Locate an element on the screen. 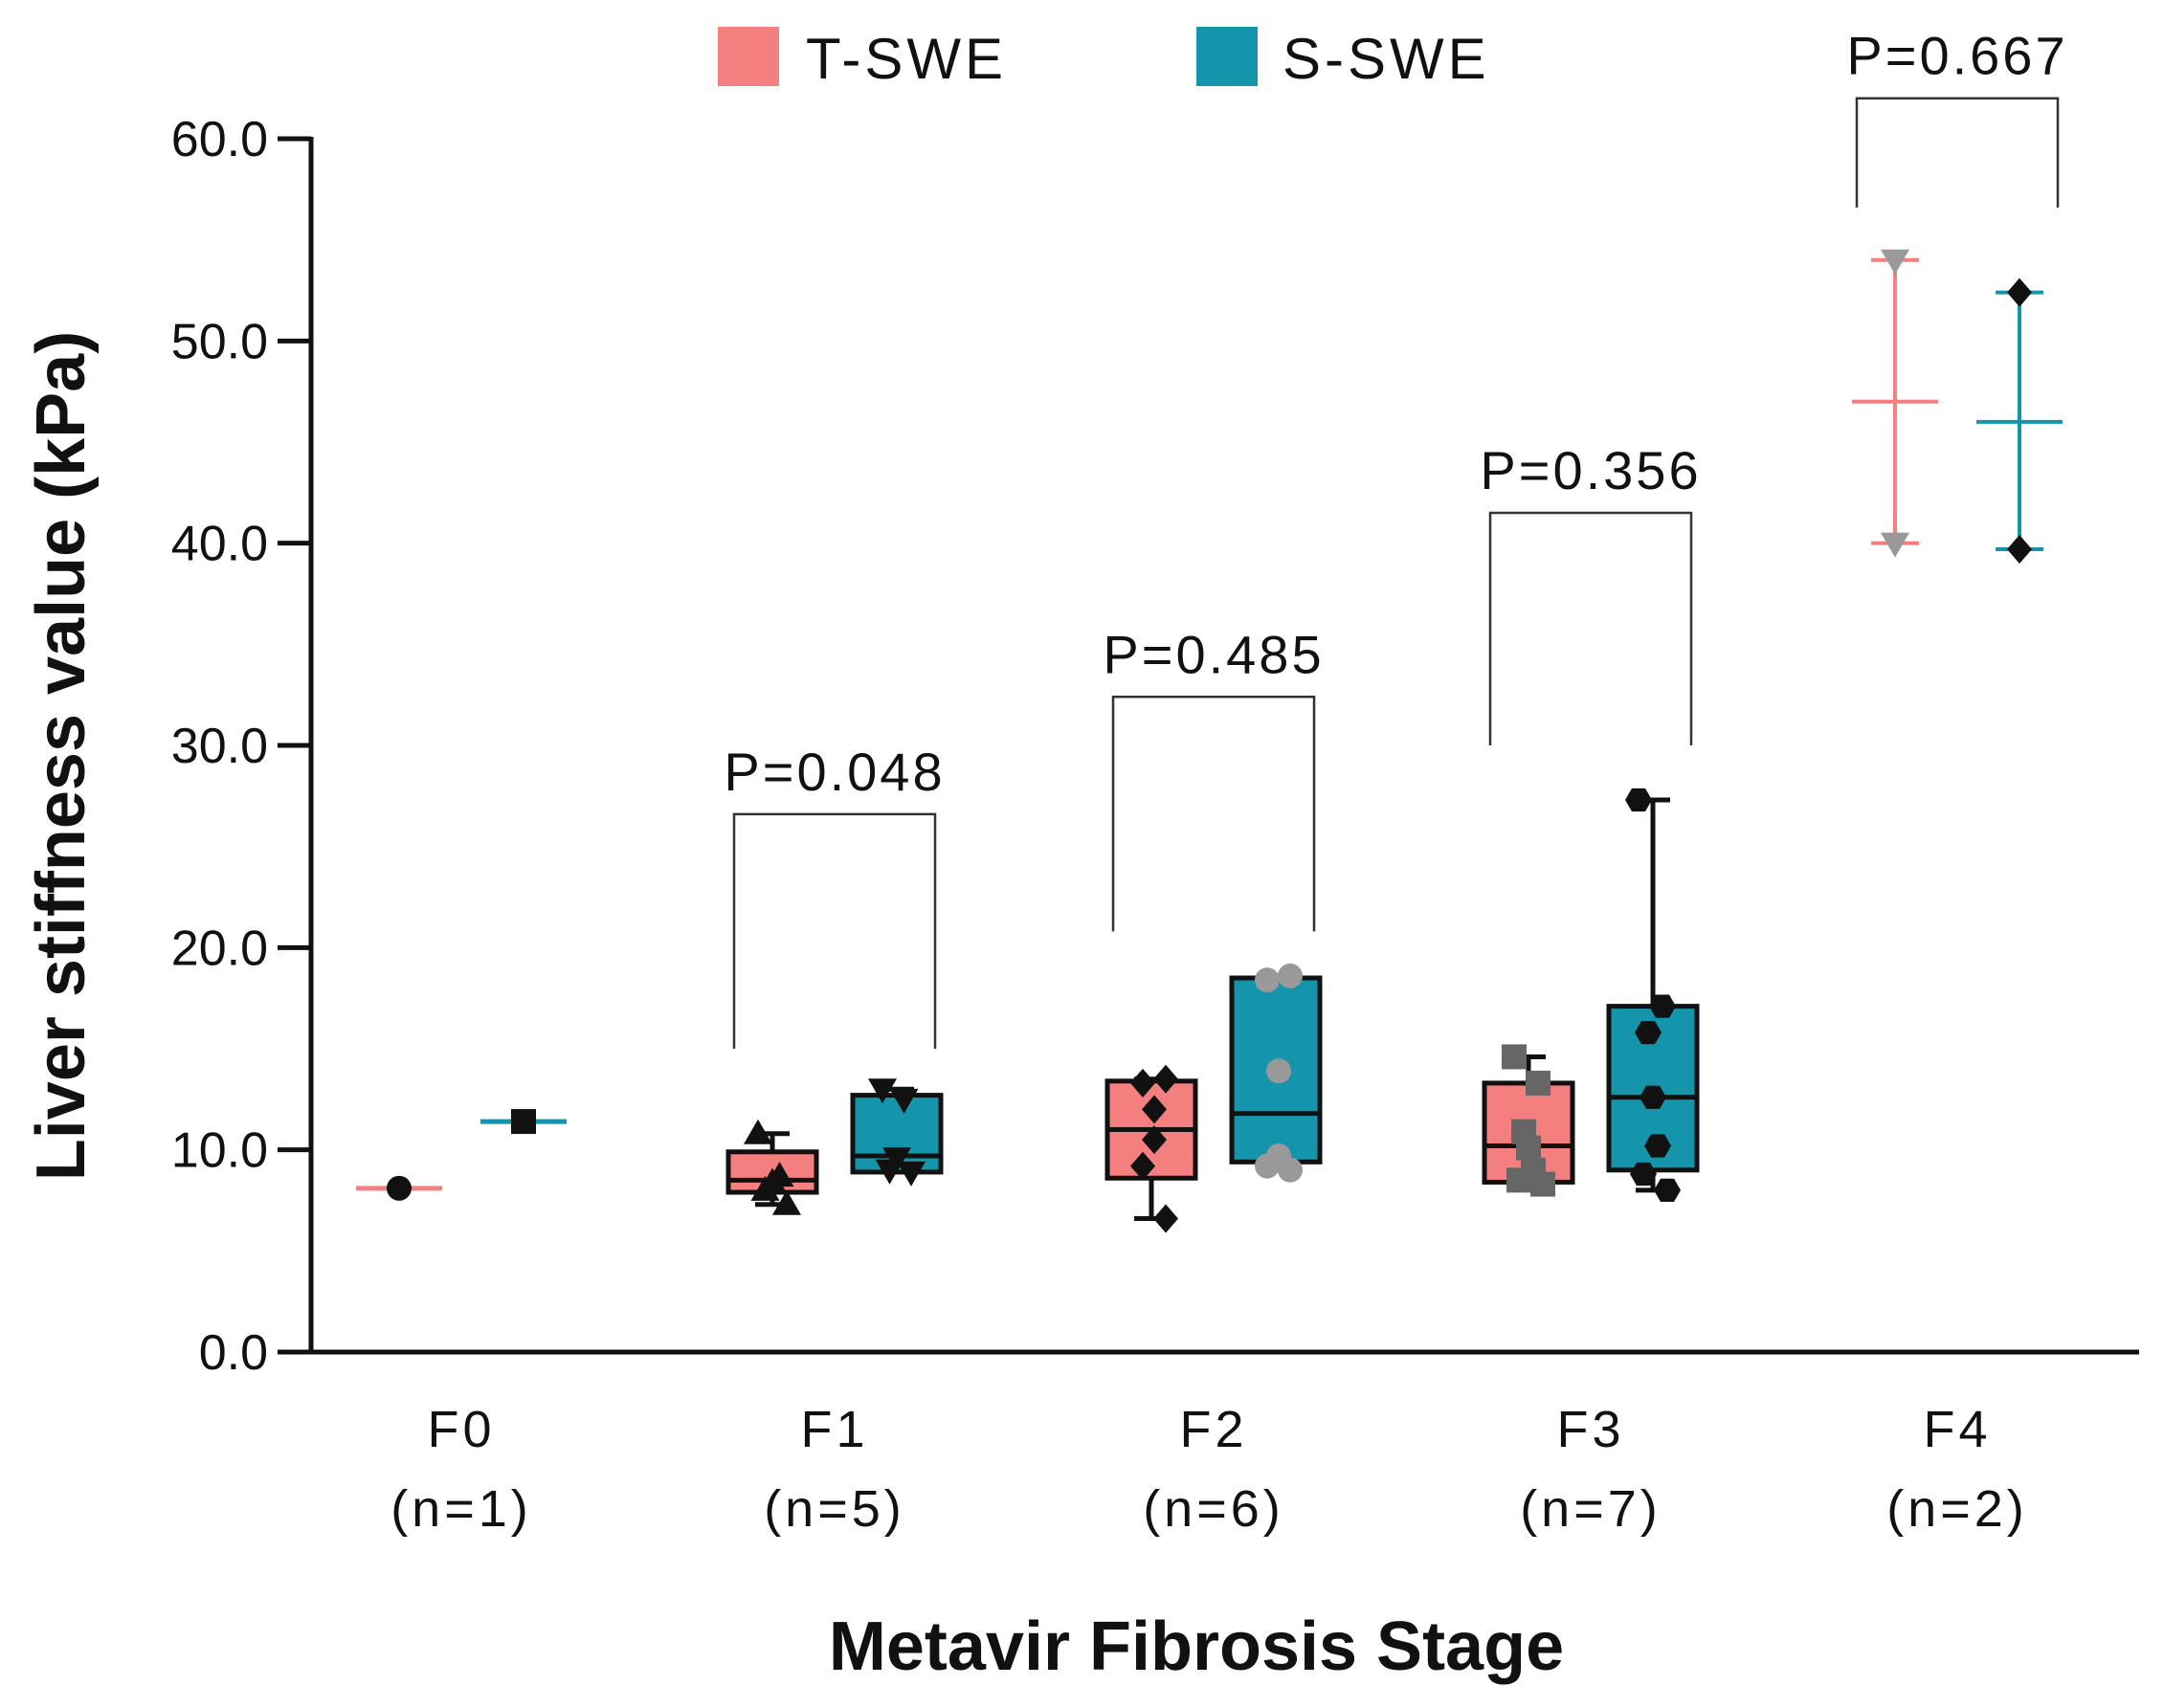 This screenshot has width=2164, height=1708. x-tick-label-n: (n=5) is located at coordinates (834, 1509).